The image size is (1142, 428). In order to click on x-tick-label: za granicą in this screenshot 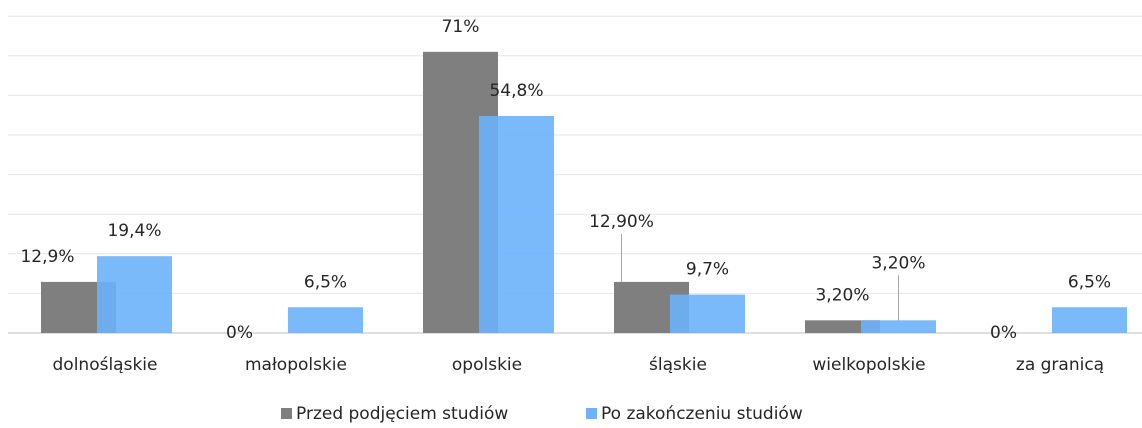, I will do `click(1060, 365)`.